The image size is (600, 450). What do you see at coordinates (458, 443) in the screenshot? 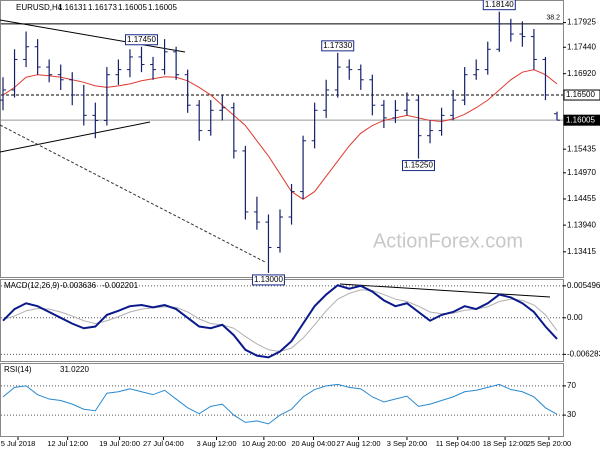
I see `x-tick-label: 11 Sep 04:00` at bounding box center [458, 443].